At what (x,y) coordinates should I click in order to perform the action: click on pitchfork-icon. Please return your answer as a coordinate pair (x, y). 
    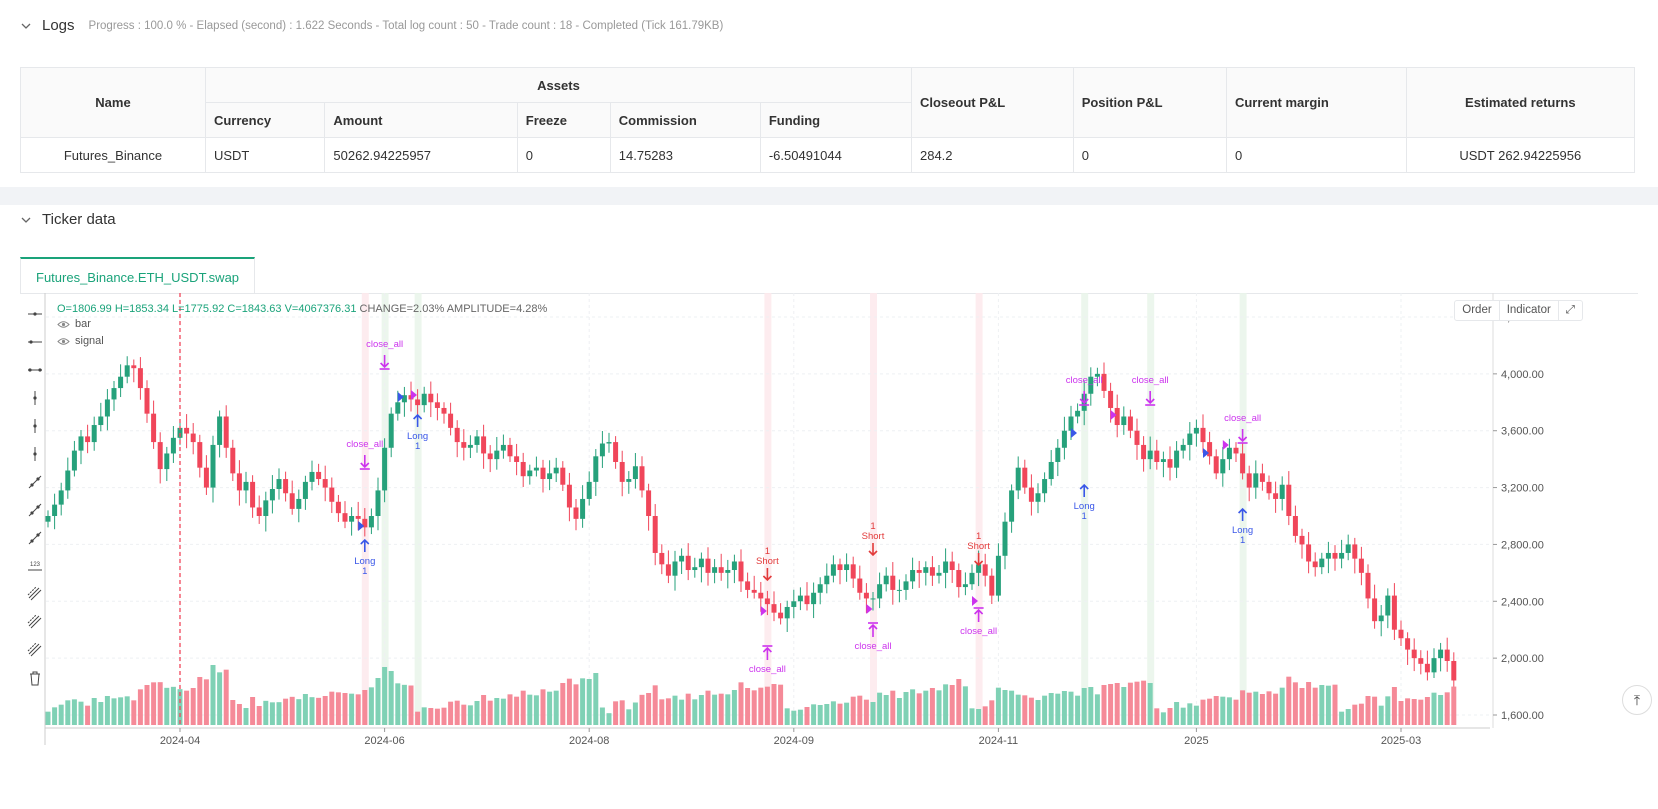
    Looking at the image, I should click on (35, 622).